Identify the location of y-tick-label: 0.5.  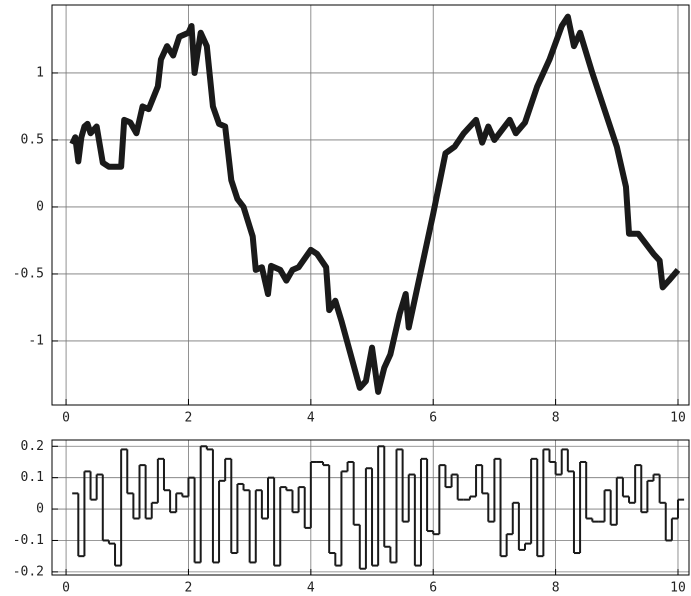
(32, 139).